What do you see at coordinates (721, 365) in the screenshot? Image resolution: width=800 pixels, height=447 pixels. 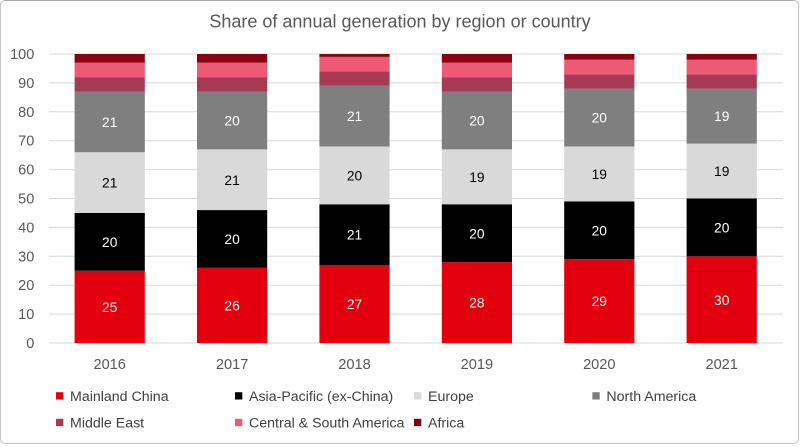 I see `svg-text: 2021` at bounding box center [721, 365].